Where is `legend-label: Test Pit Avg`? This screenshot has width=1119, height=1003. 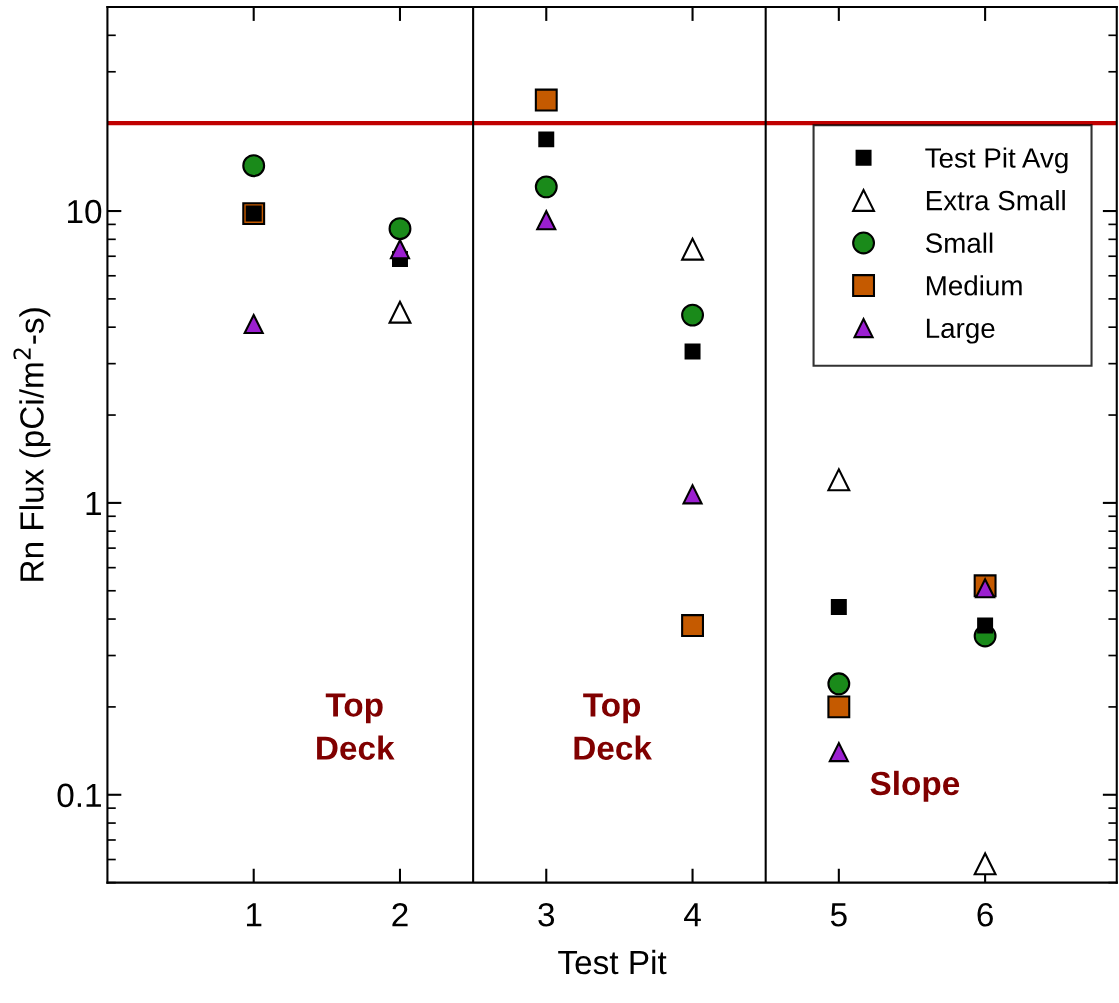 legend-label: Test Pit Avg is located at coordinates (996, 160).